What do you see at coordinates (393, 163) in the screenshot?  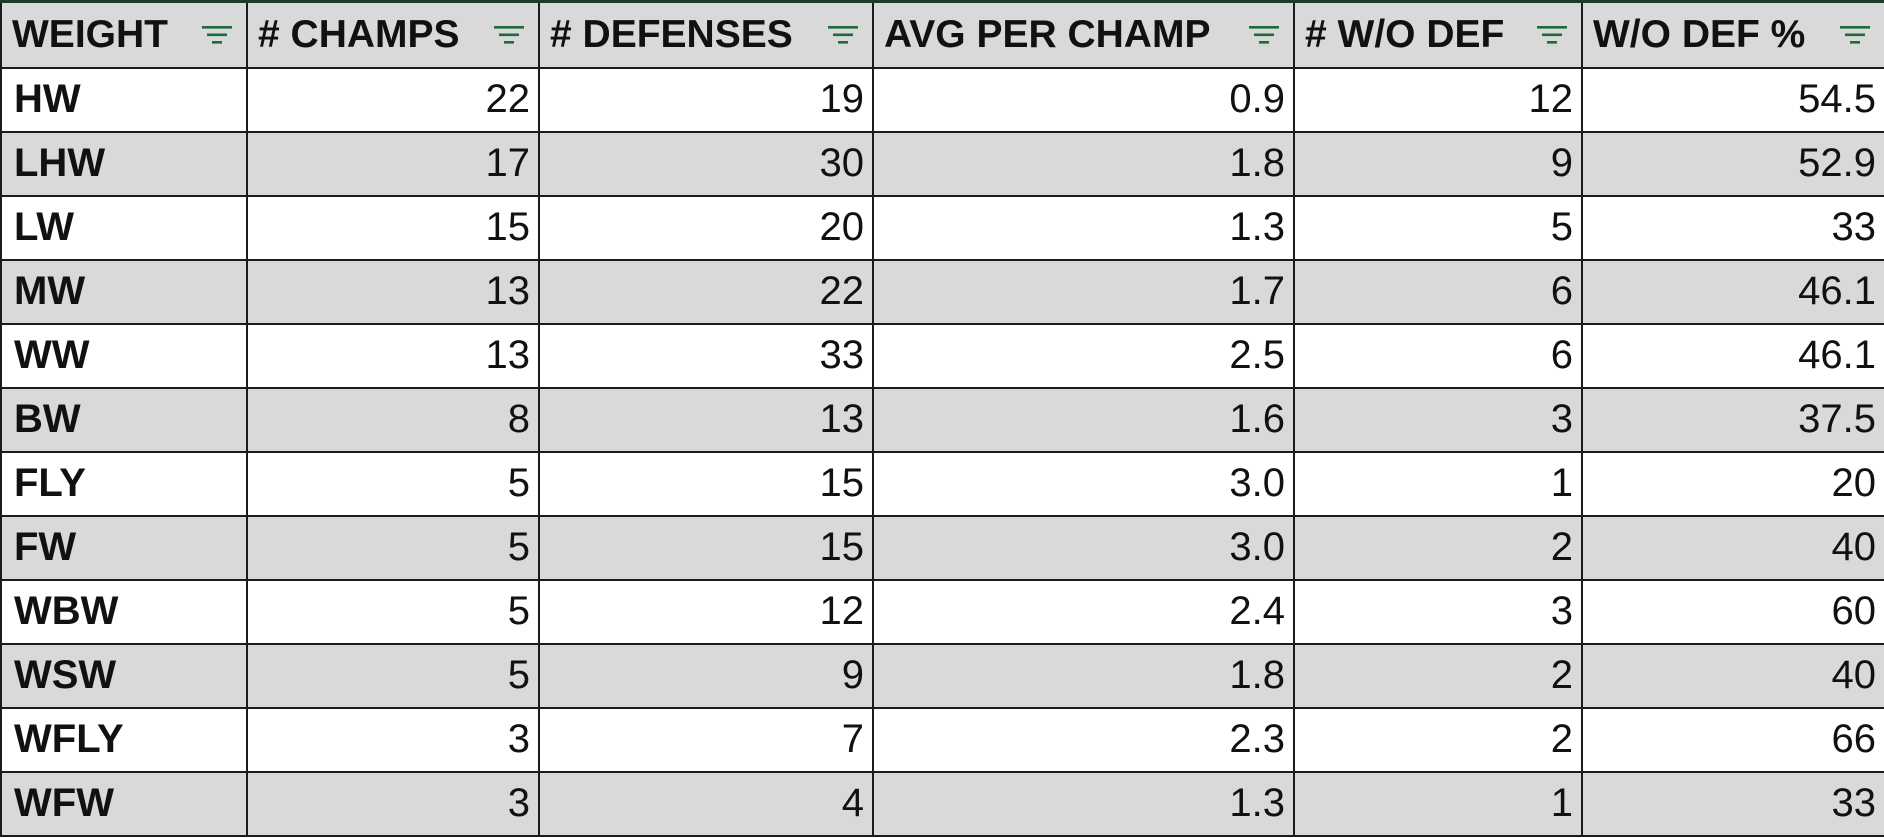 I see `cell-champs: 17` at bounding box center [393, 163].